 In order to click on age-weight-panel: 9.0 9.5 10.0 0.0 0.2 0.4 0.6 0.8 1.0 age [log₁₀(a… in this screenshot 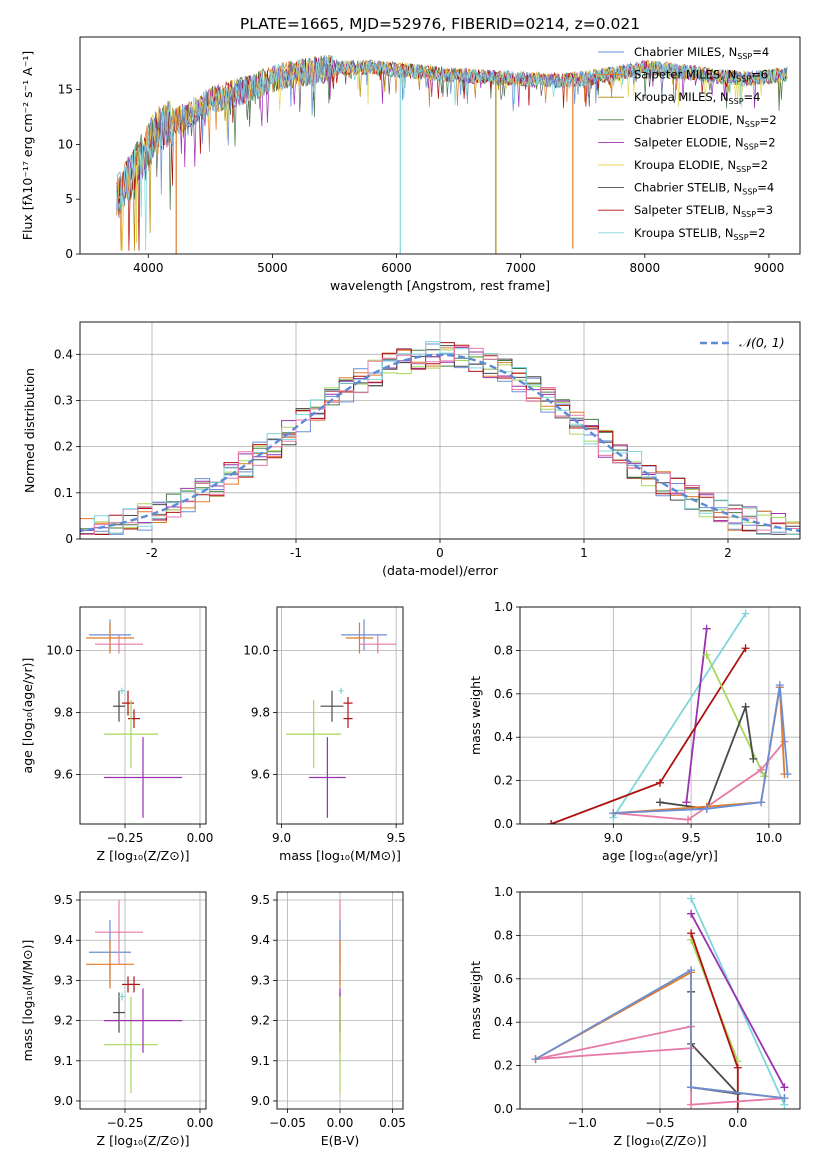, I will do `click(634, 731)`.